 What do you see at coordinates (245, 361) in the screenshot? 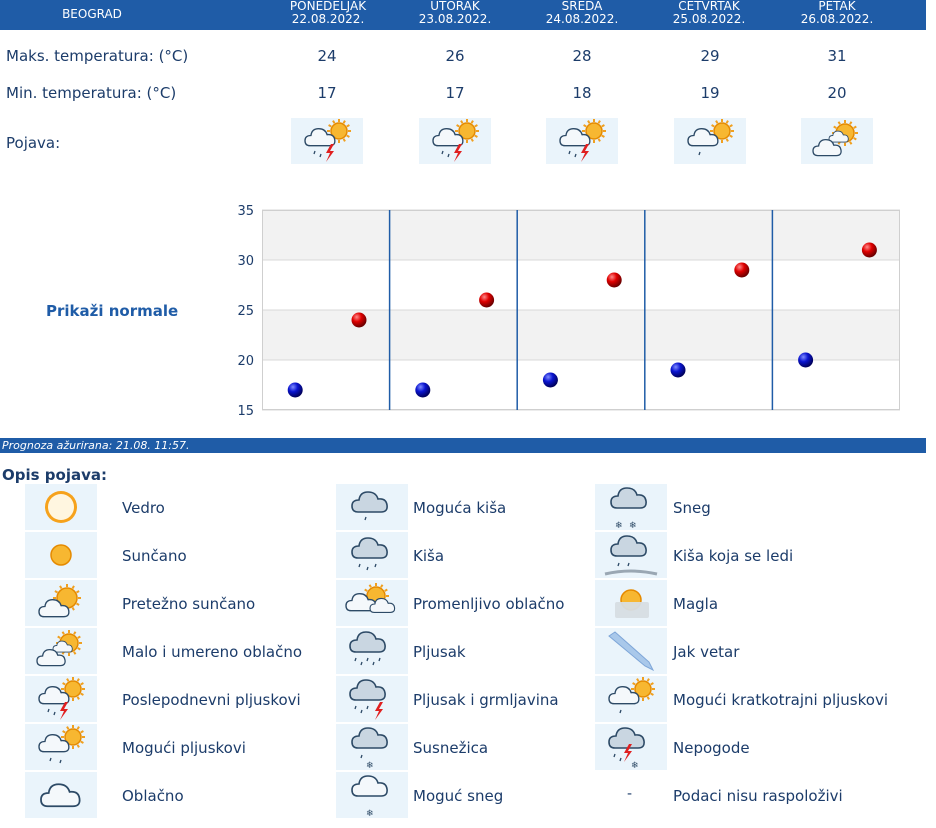
I see `y-tick-label: 20` at bounding box center [245, 361].